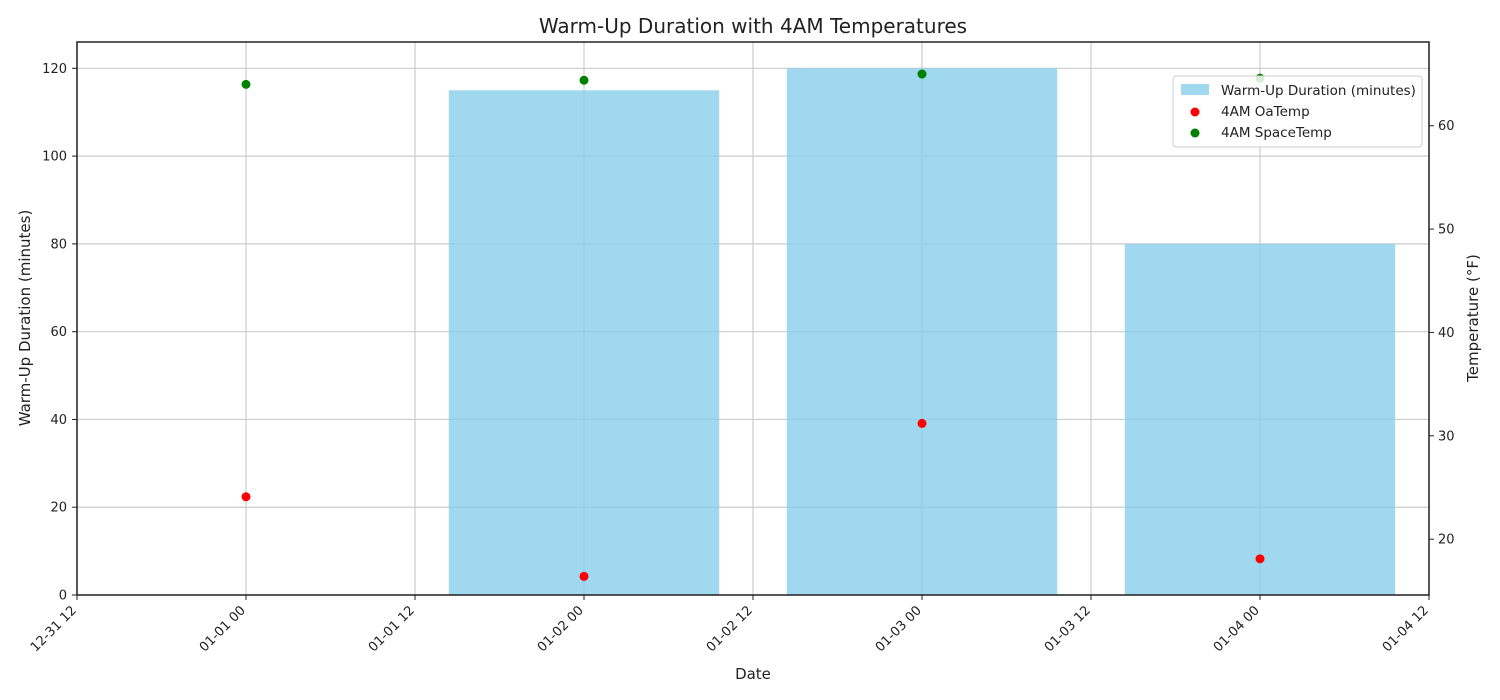 The height and width of the screenshot is (700, 1500). Describe the element at coordinates (899, 629) in the screenshot. I see `x-tick-label: 01-03 00` at that location.